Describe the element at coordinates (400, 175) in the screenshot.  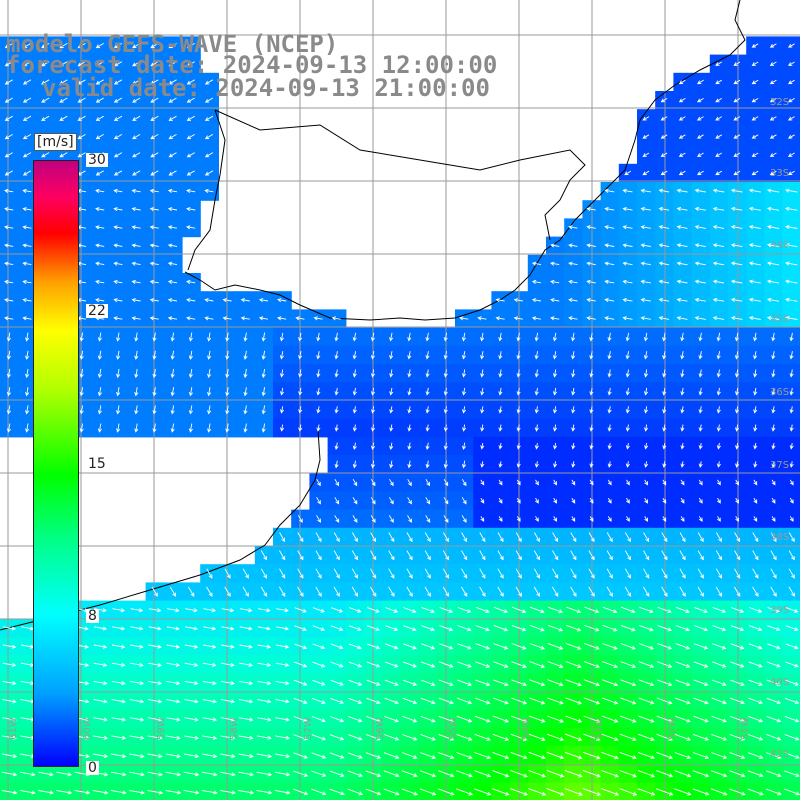
I see `border-line` at that location.